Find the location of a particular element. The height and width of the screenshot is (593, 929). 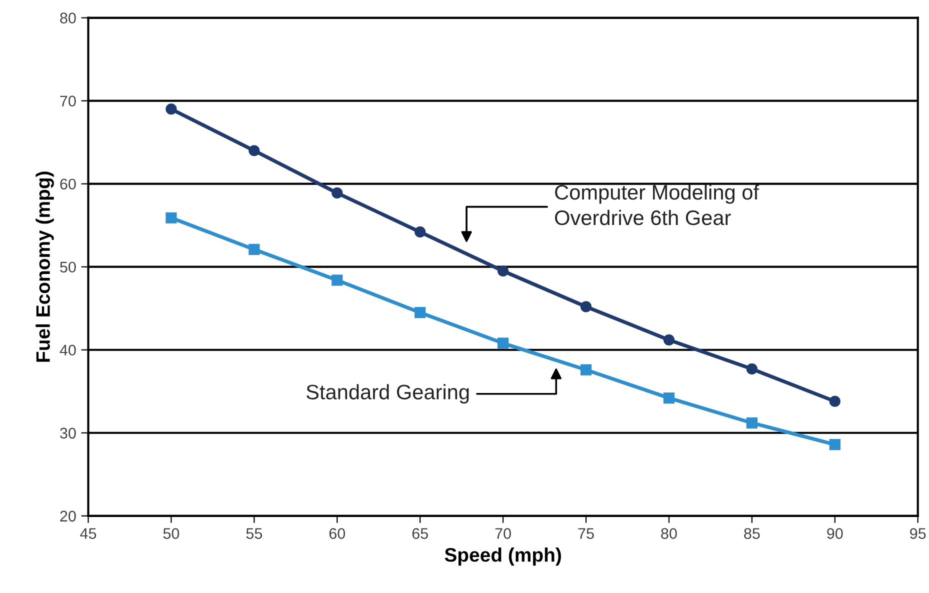

y-tick-label: 70 is located at coordinates (68, 101).